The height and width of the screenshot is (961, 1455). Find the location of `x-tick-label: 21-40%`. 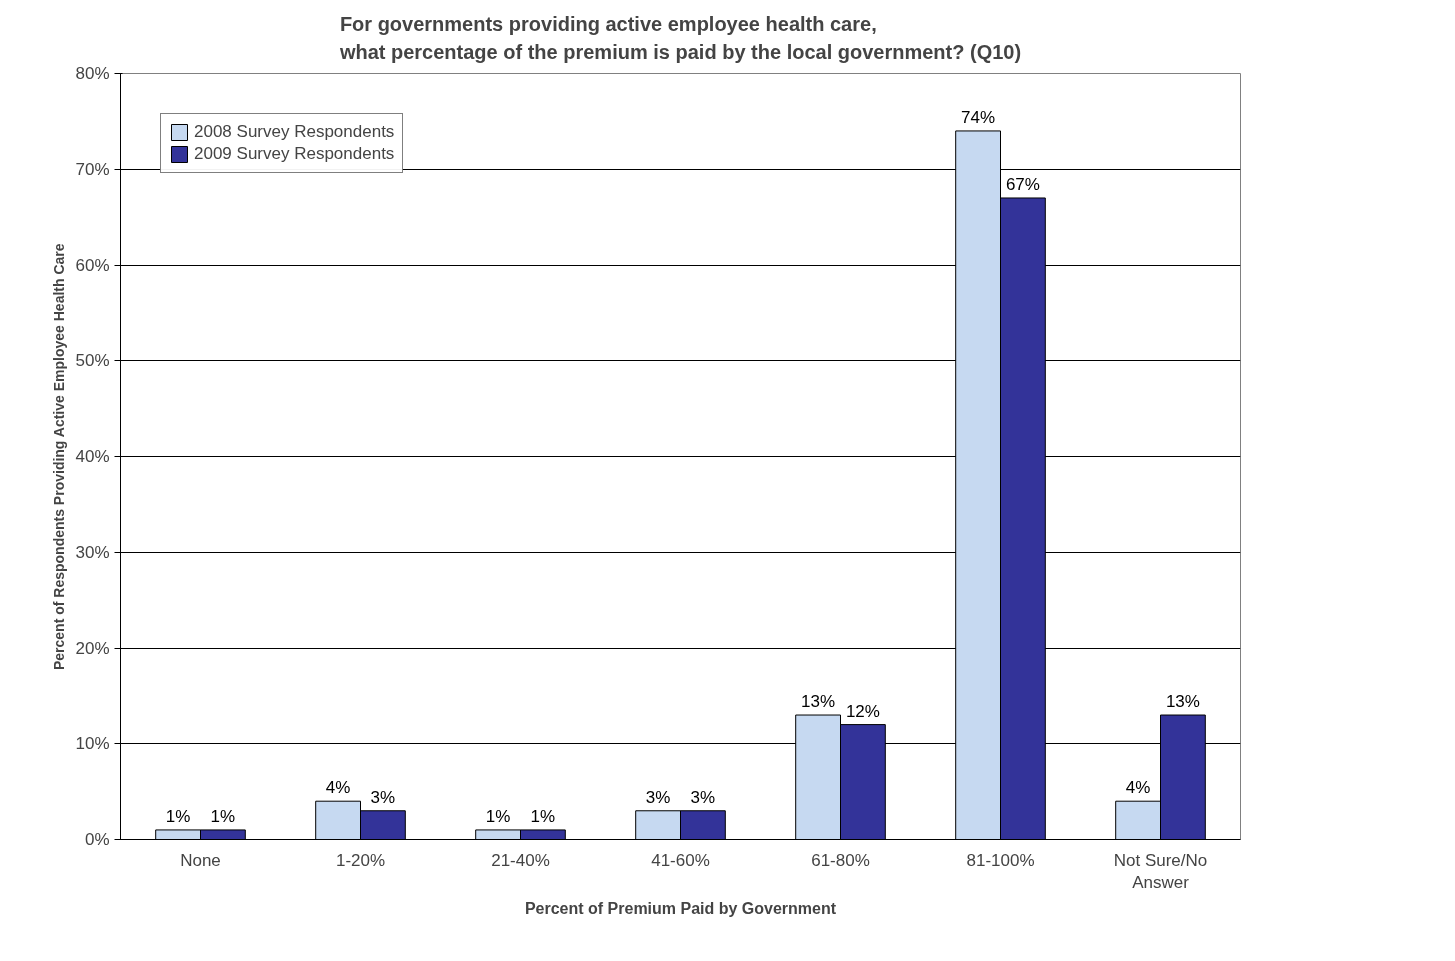

x-tick-label: 21-40% is located at coordinates (520, 860).